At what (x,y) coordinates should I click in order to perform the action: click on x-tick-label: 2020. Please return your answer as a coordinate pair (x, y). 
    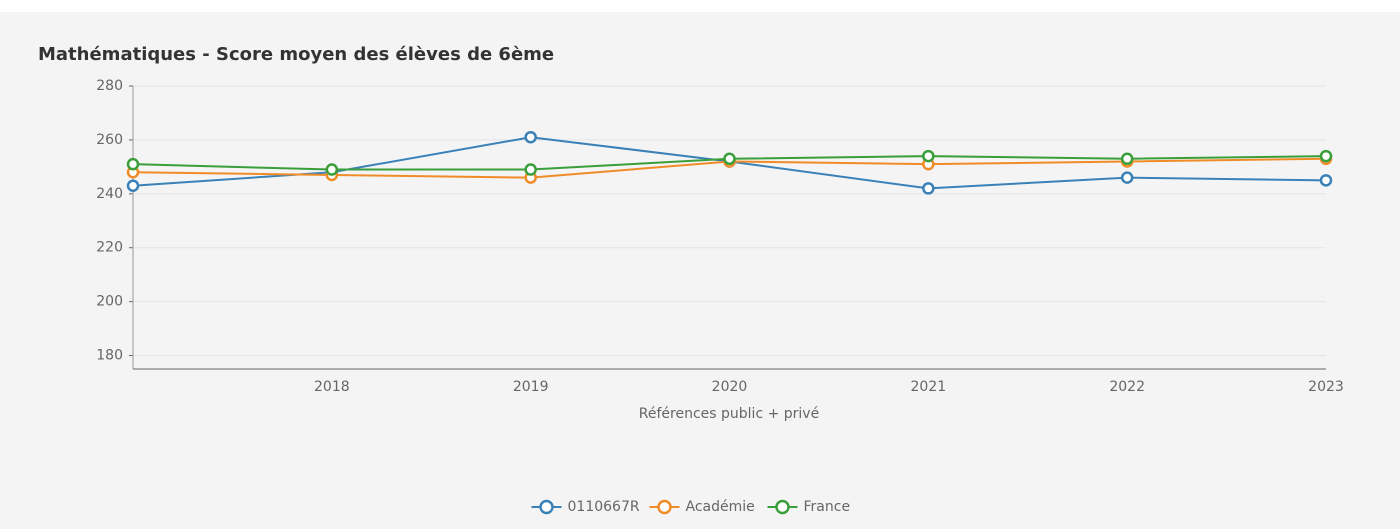
    Looking at the image, I should click on (730, 387).